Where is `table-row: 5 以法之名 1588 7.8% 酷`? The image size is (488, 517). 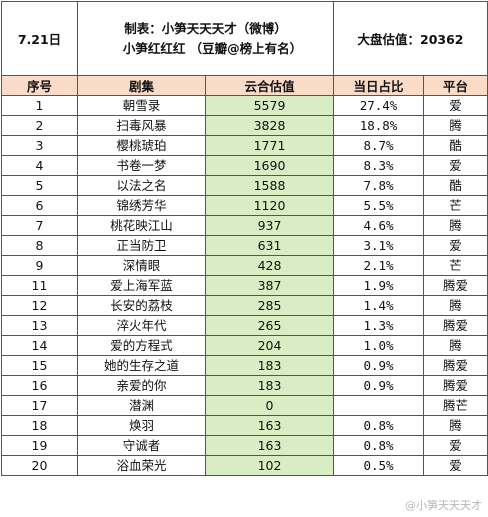 table-row: 5 以法之名 1588 7.8% 酷 is located at coordinates (244, 185).